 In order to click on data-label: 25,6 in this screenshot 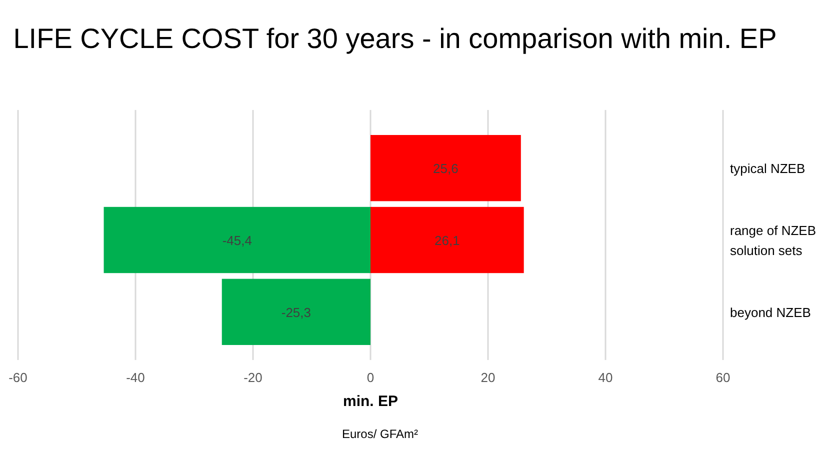, I will do `click(445, 168)`.